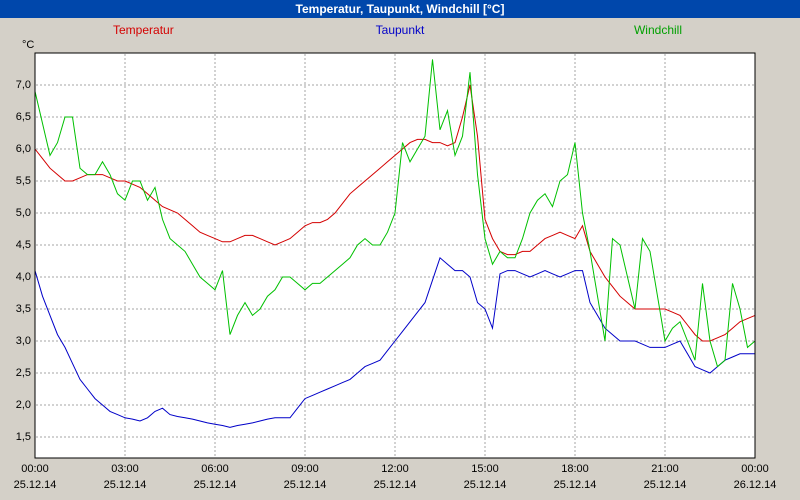  I want to click on y-tick-label: 4,0, so click(23, 277).